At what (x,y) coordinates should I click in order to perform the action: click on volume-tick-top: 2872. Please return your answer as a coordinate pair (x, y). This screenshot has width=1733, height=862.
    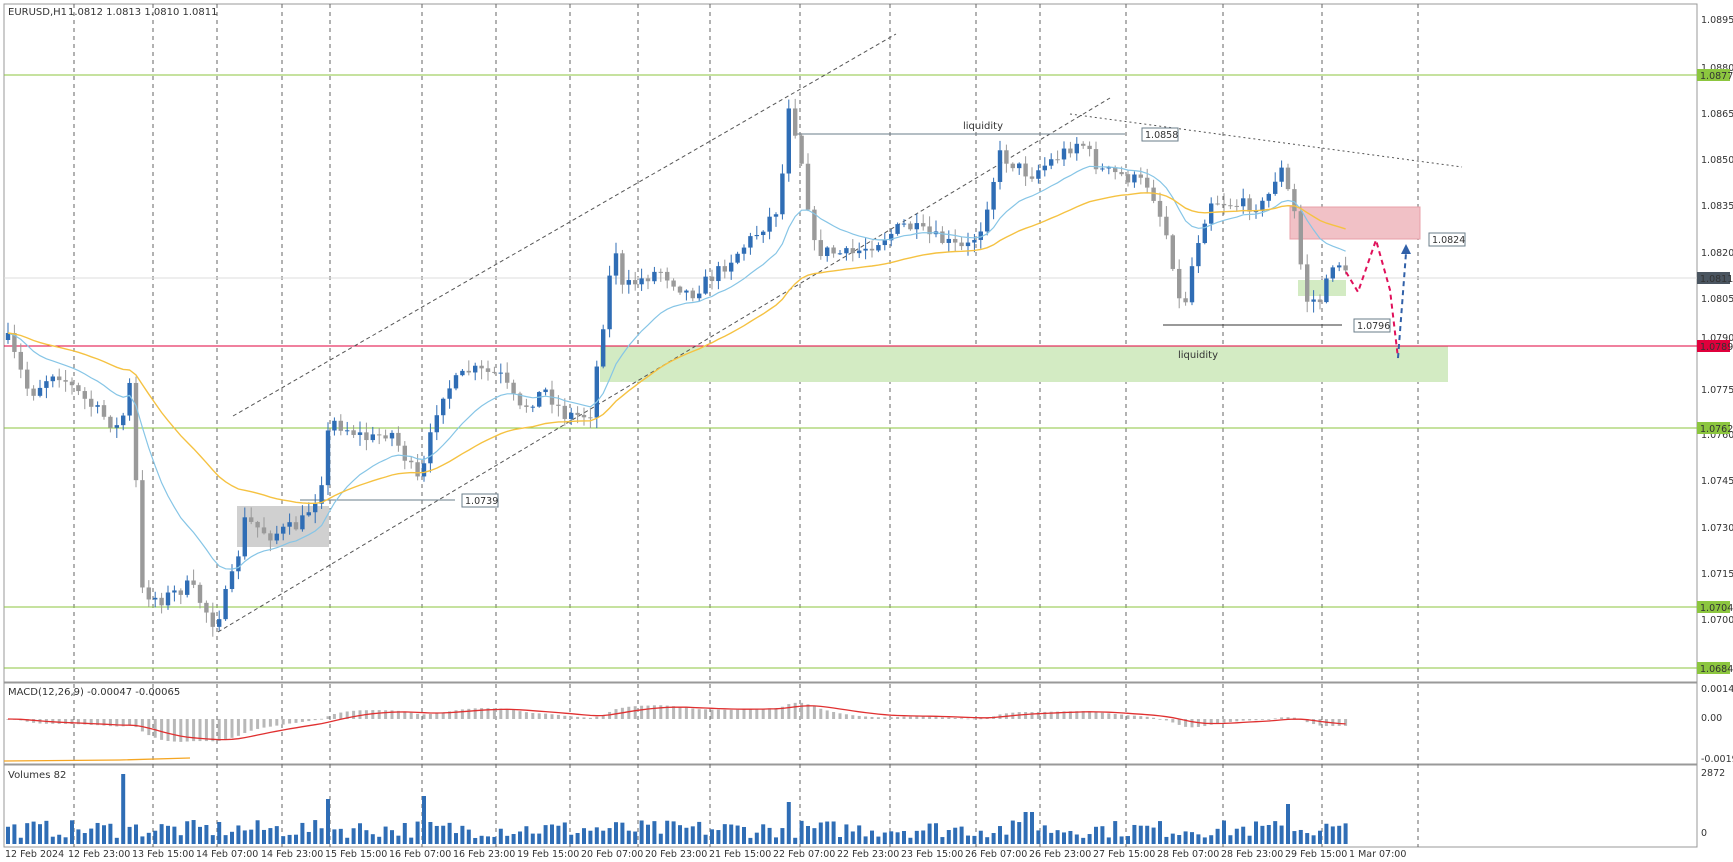
    Looking at the image, I should click on (1713, 773).